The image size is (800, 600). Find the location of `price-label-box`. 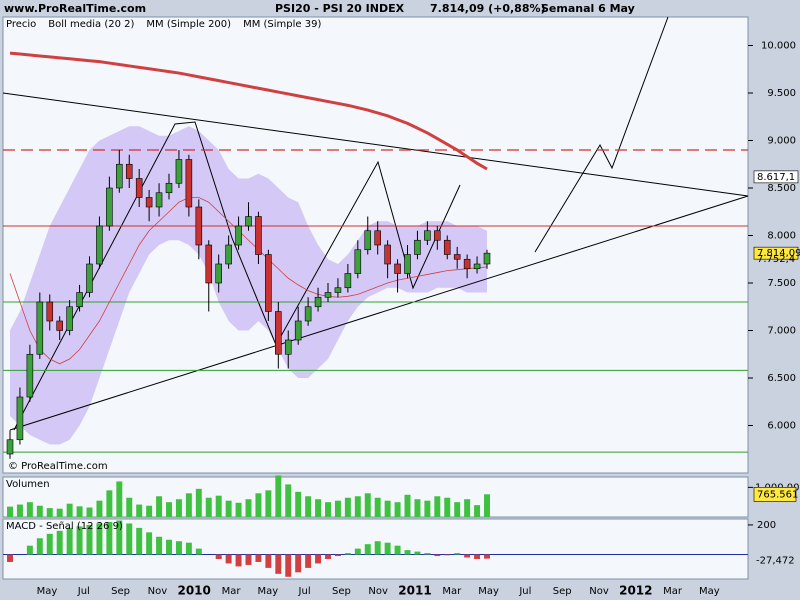

price-label-box is located at coordinates (776, 177).